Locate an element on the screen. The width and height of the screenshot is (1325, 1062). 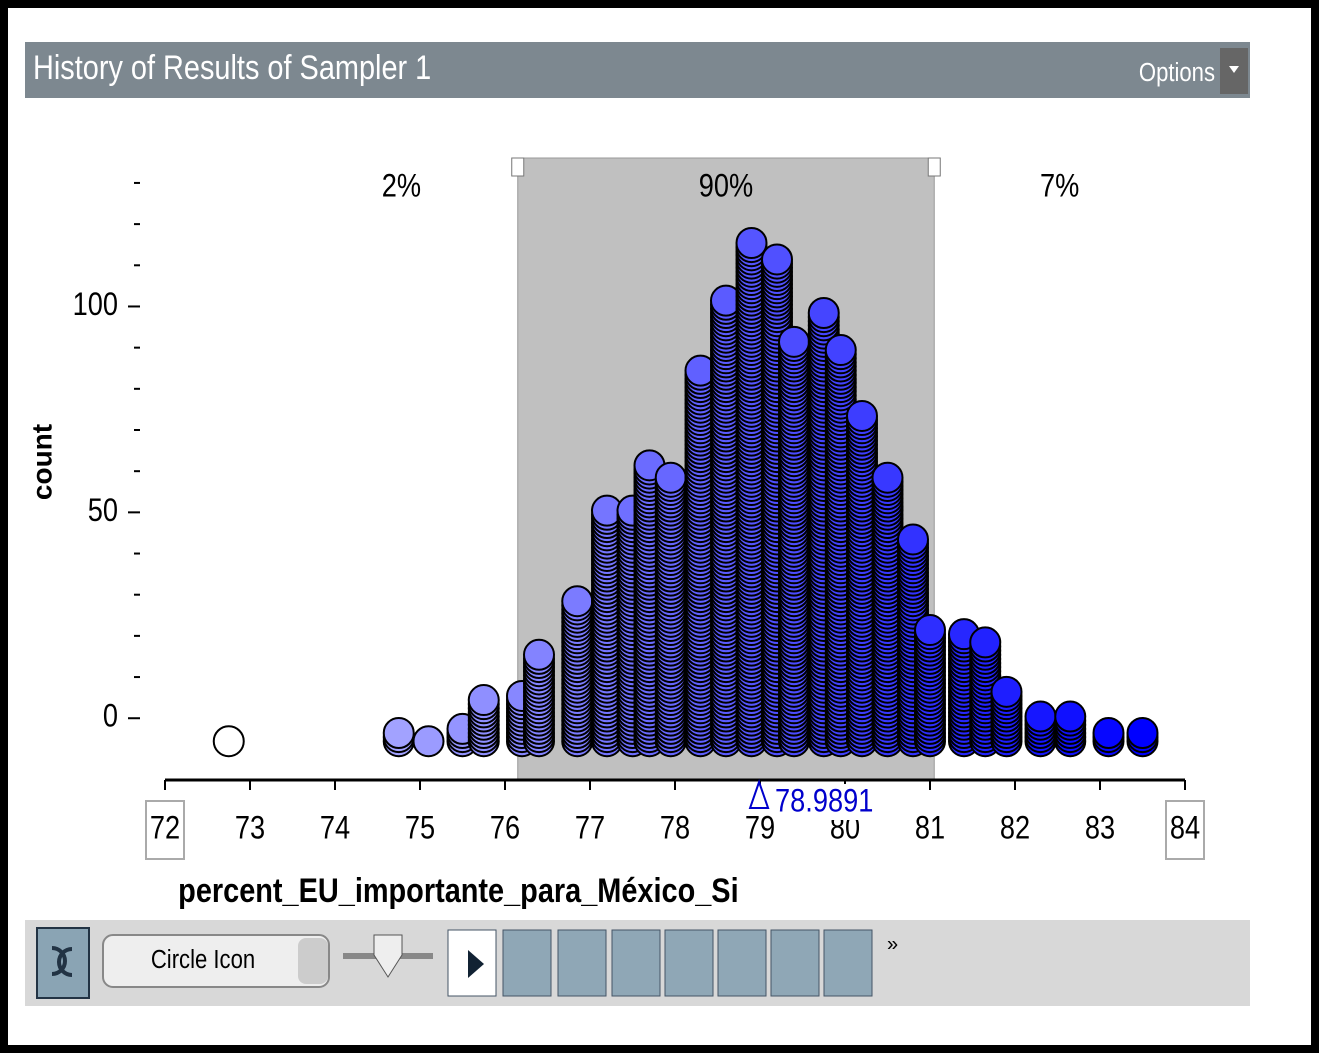
more-tools: » is located at coordinates (892, 944).